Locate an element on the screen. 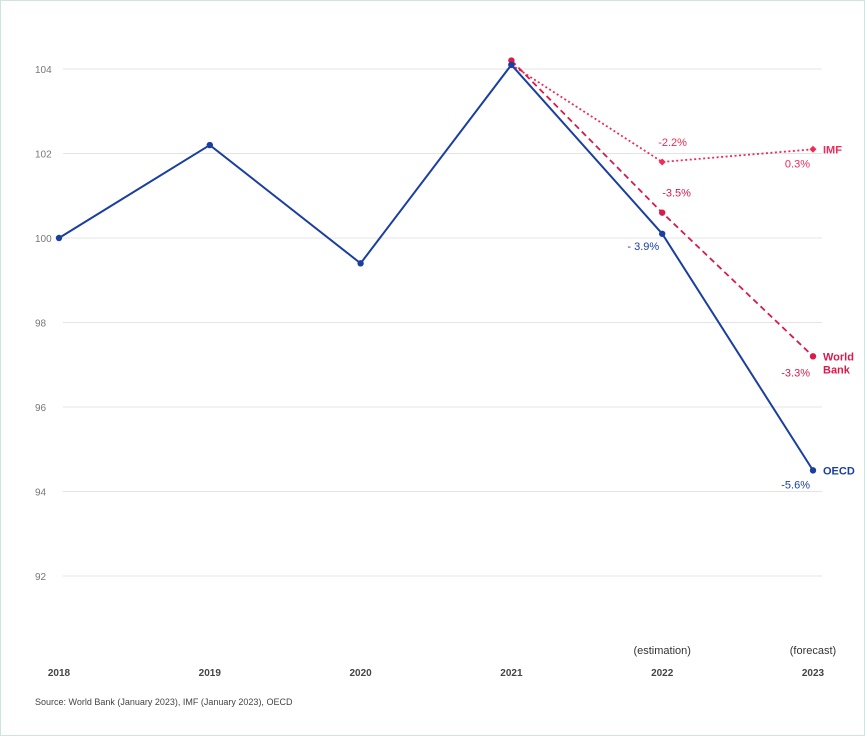  data-label: -3.5% is located at coordinates (676, 194).